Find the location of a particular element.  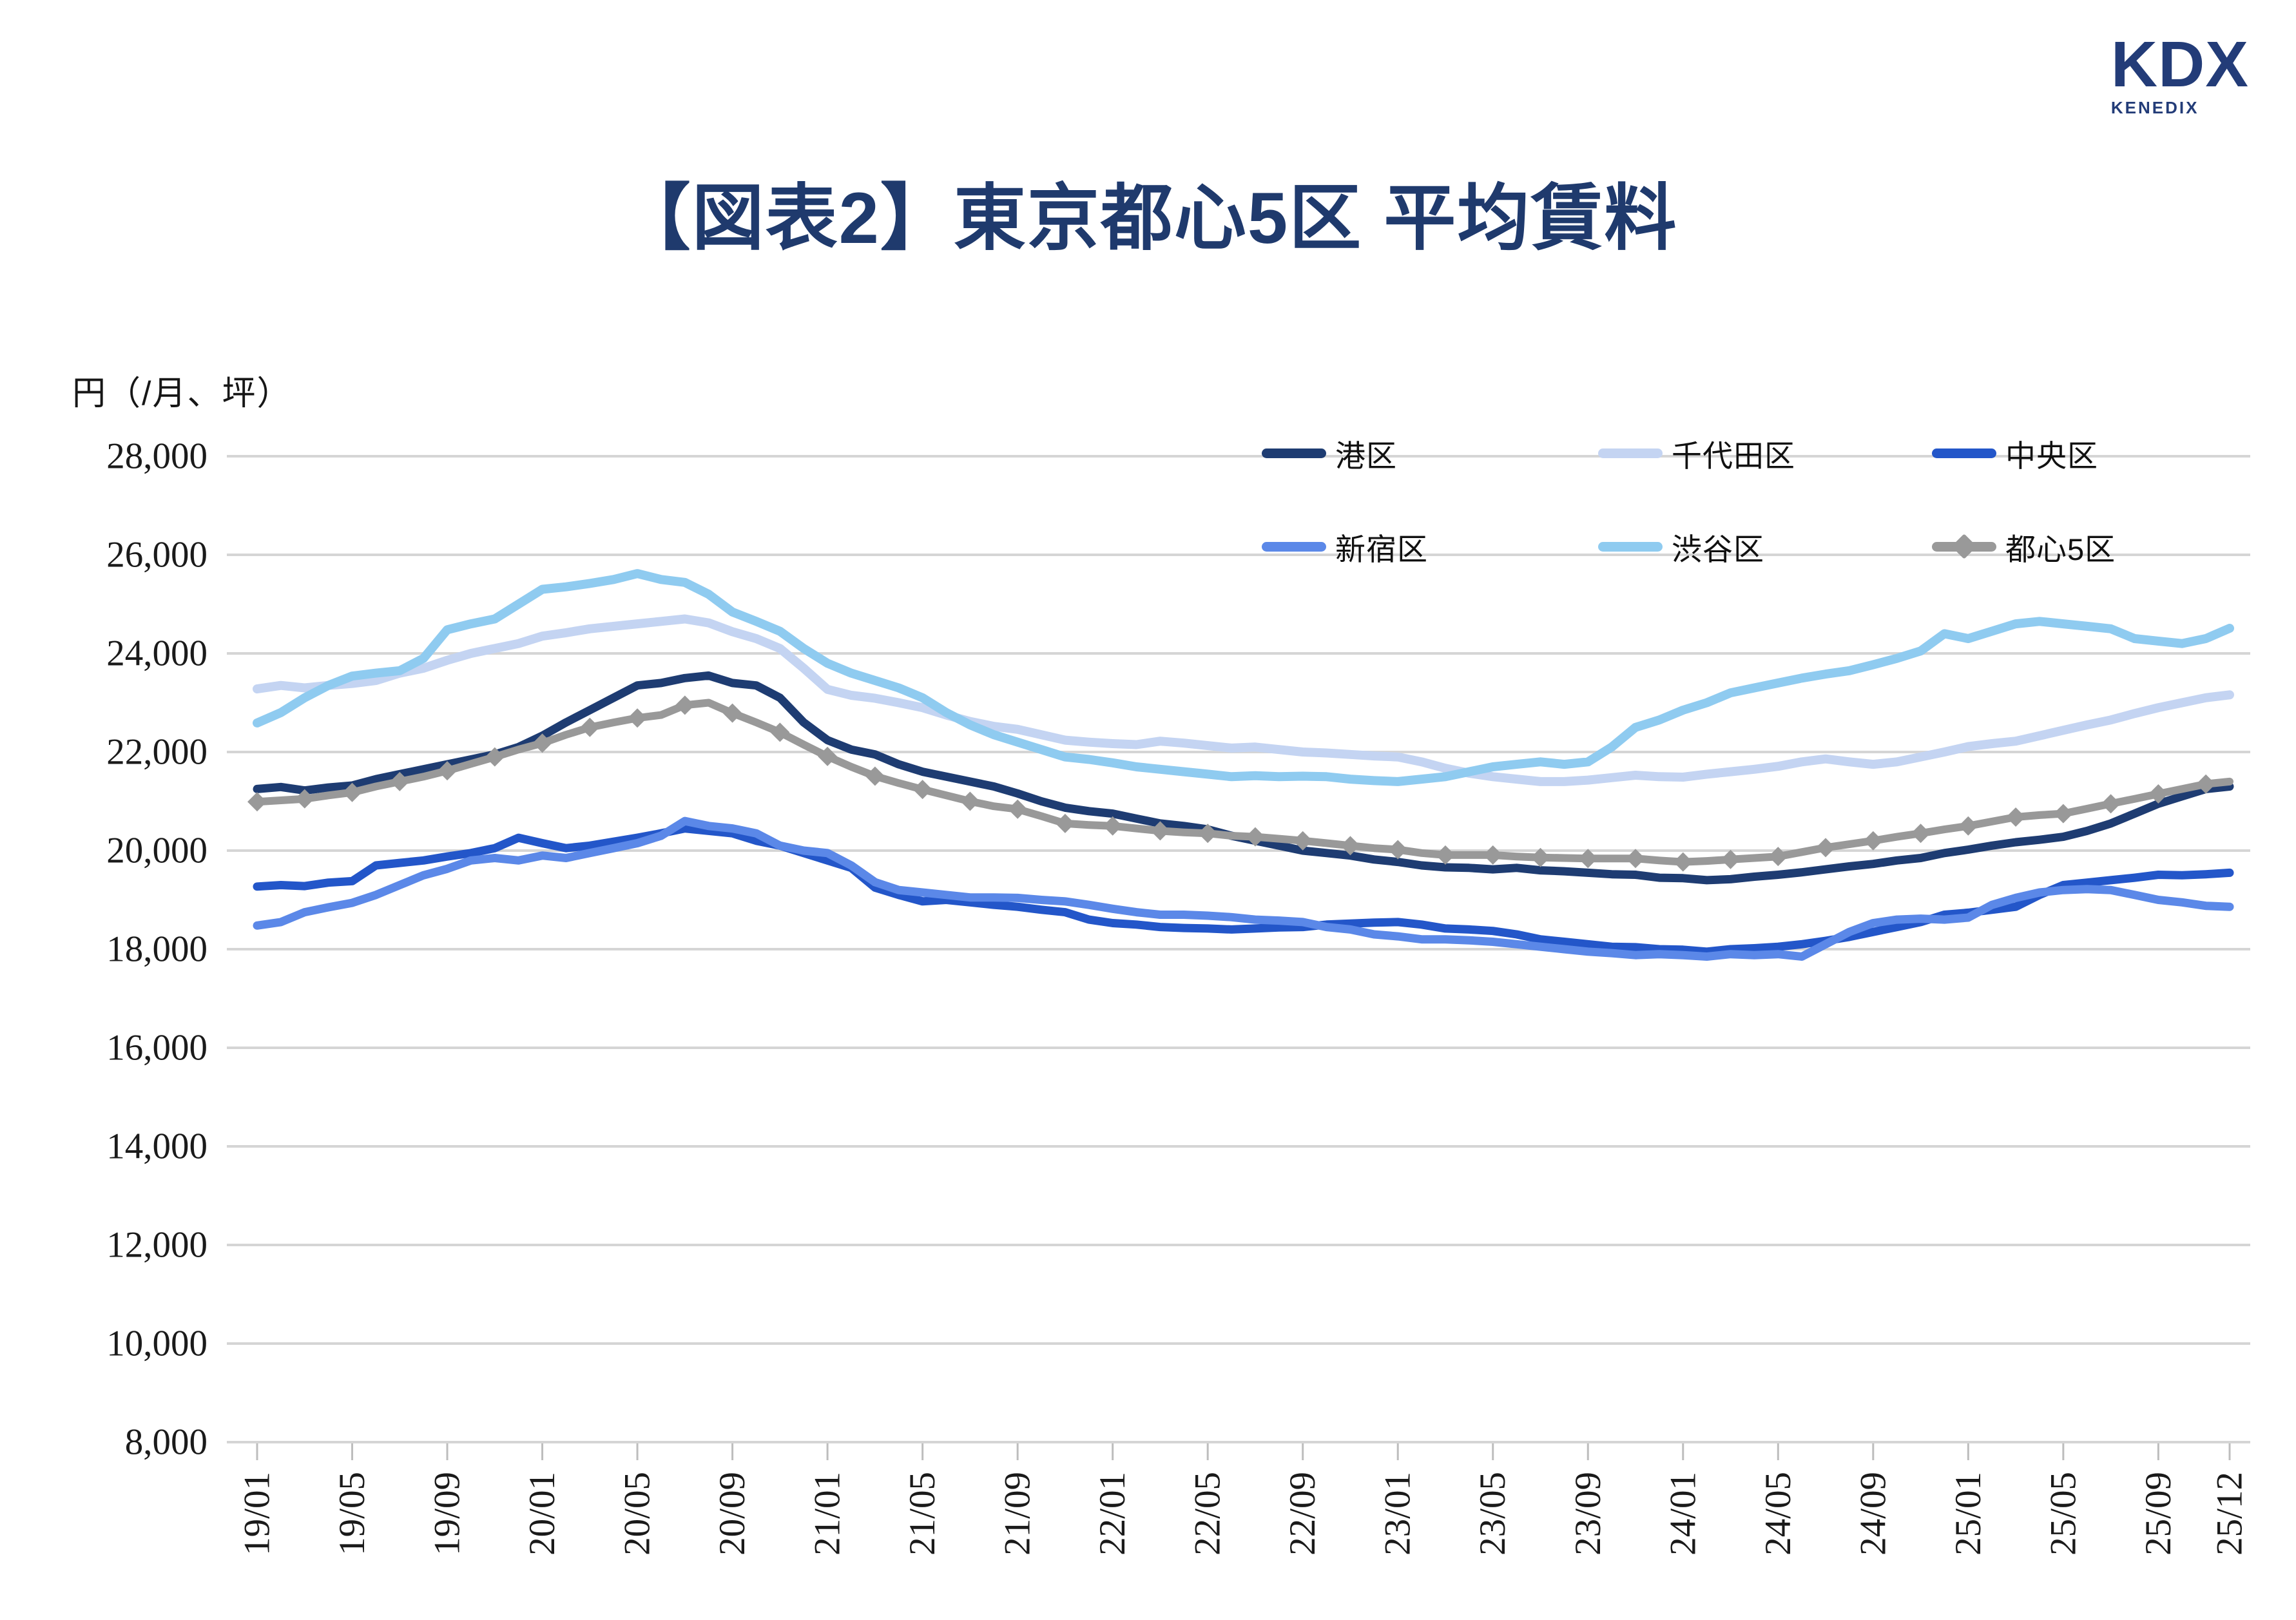

series-line-千代田区 is located at coordinates (1243, 700).